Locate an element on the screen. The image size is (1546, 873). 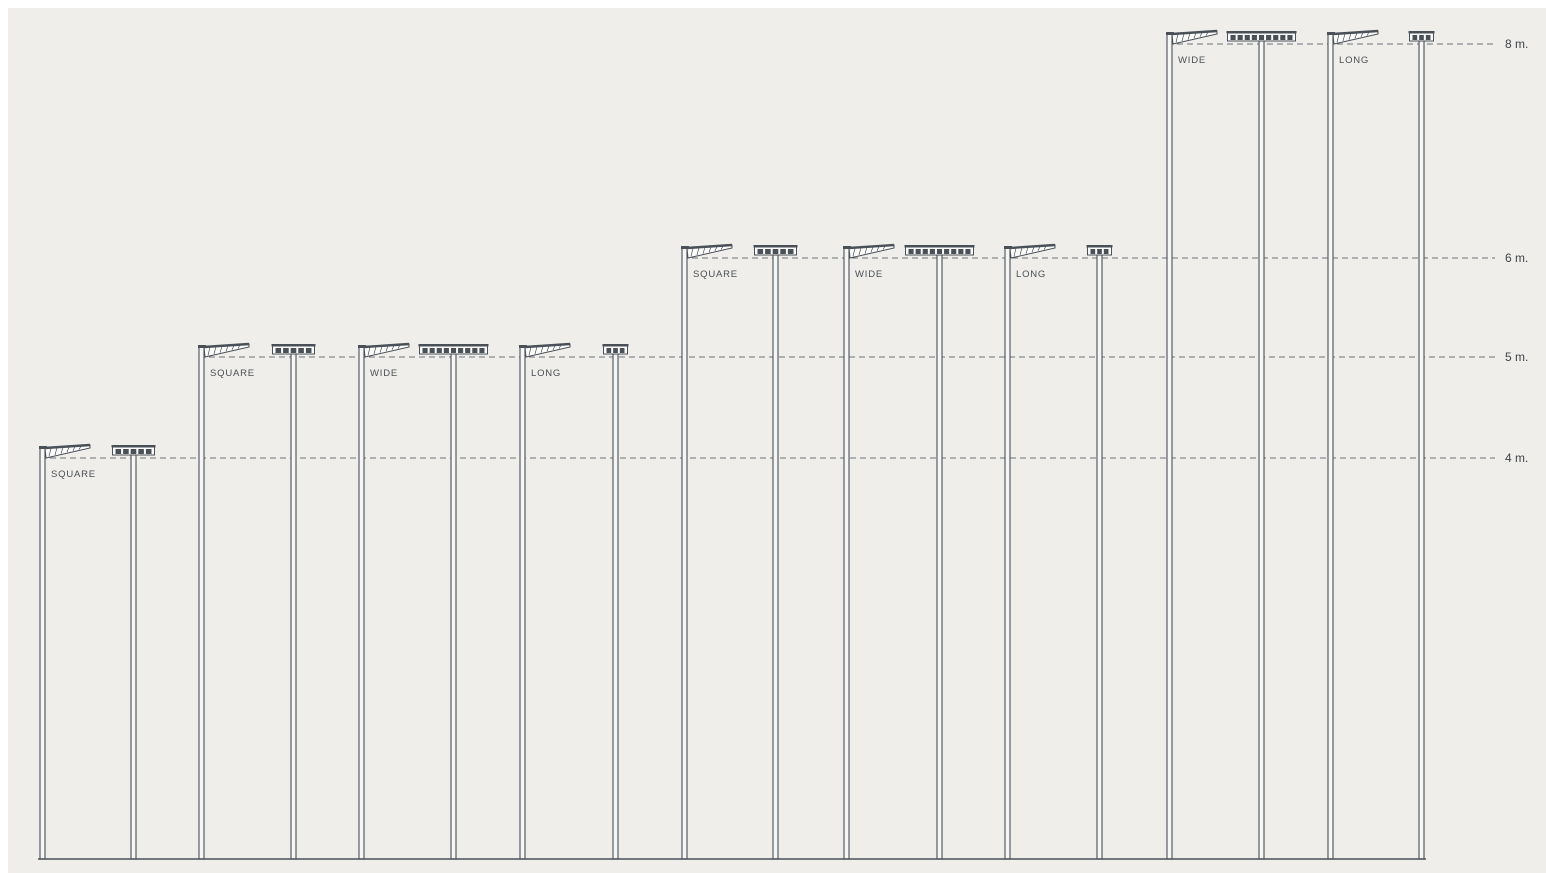
pole-pair-square-6m: SQUARE is located at coordinates (739, 551).